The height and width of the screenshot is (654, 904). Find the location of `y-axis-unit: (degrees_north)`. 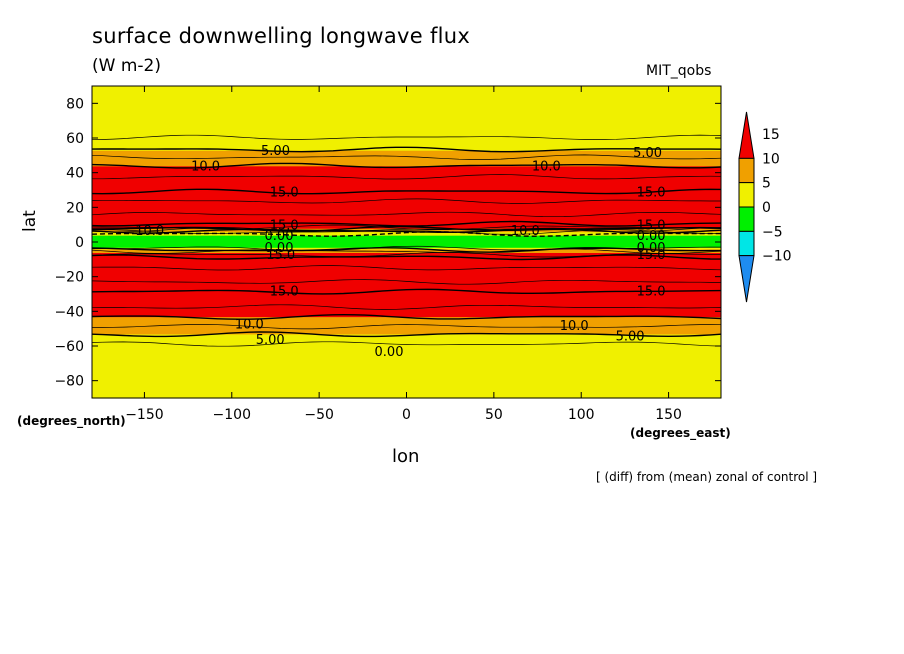

y-axis-unit: (degrees_north) is located at coordinates (71, 421).